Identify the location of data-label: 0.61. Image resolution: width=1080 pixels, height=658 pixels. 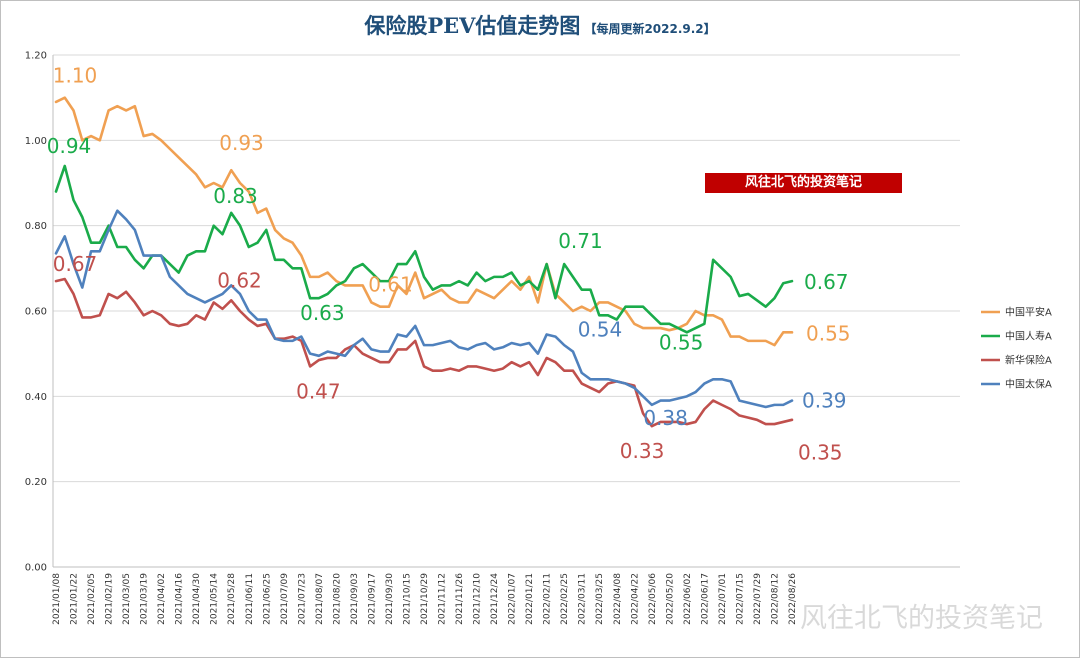
(390, 285).